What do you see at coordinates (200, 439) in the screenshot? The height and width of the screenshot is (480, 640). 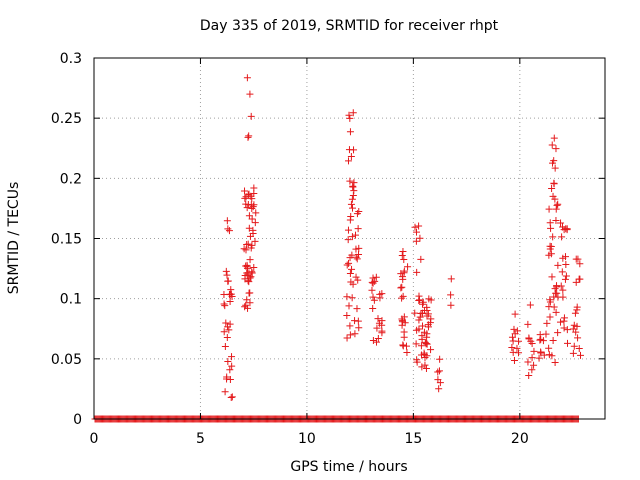 I see `x-tick-label: 5` at bounding box center [200, 439].